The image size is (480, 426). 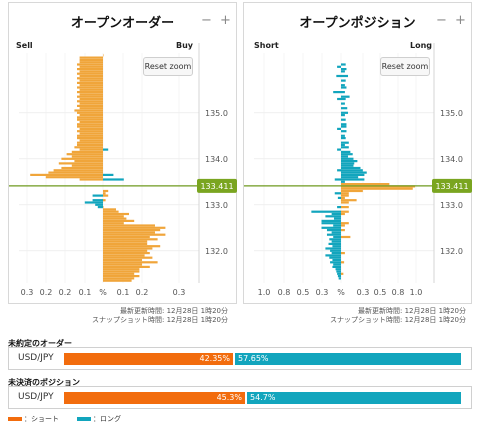 I want to click on long-swatch, so click(x=84, y=419).